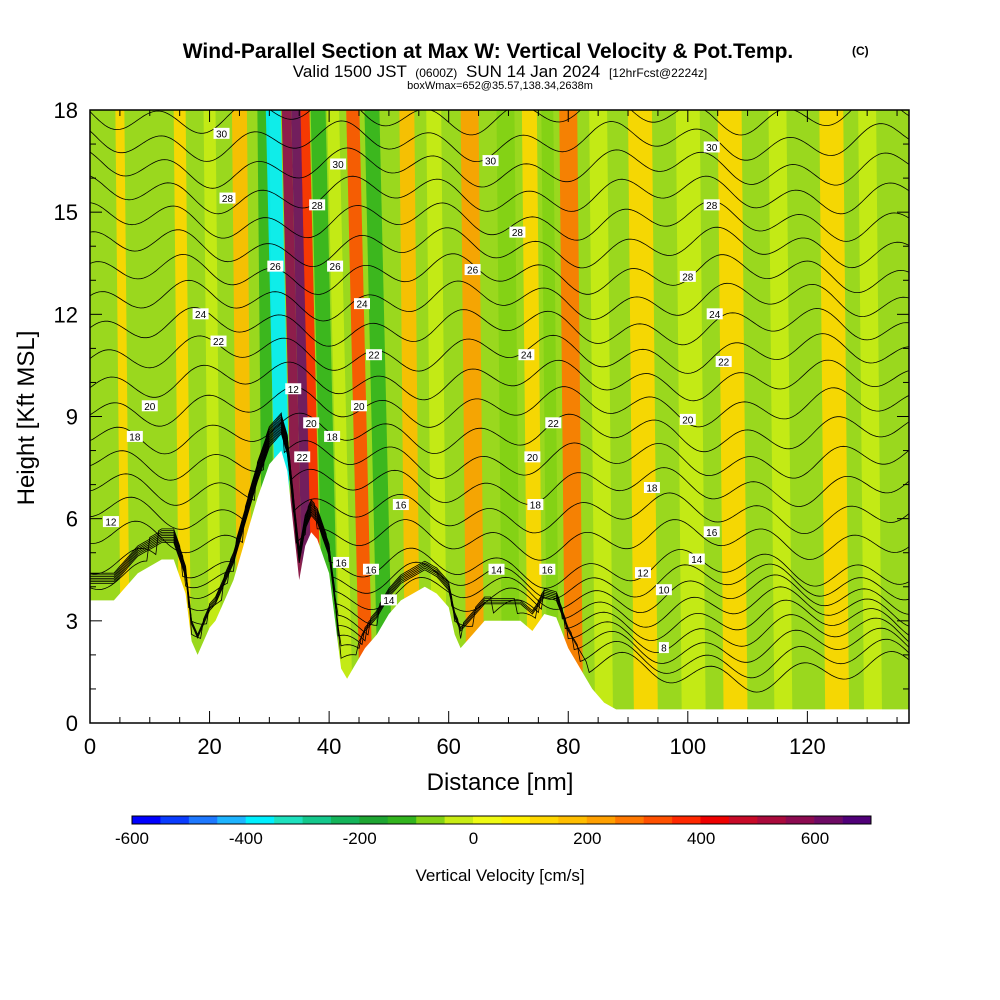 This screenshot has height=1000, width=1000. I want to click on colorbar-ticks: -600 -400 -200 0 200 400 600, so click(472, 838).